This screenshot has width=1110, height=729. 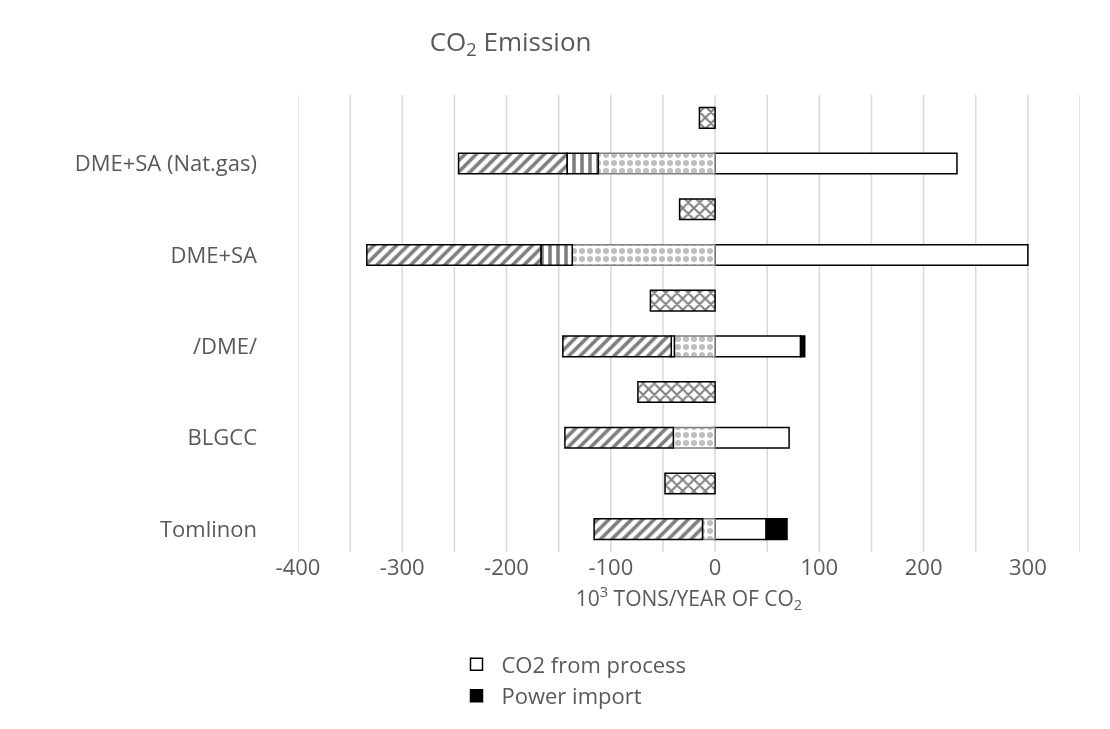 What do you see at coordinates (594, 663) in the screenshot?
I see `legend-label: CO2 from process` at bounding box center [594, 663].